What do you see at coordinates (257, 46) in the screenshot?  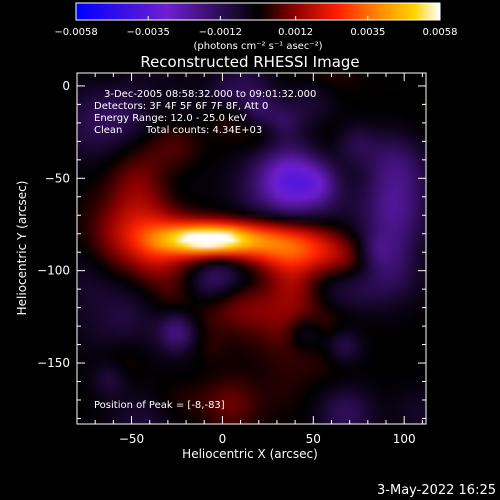 I see `colorbar-units: (photons cm⁻² s⁻¹ asec⁻²)` at bounding box center [257, 46].